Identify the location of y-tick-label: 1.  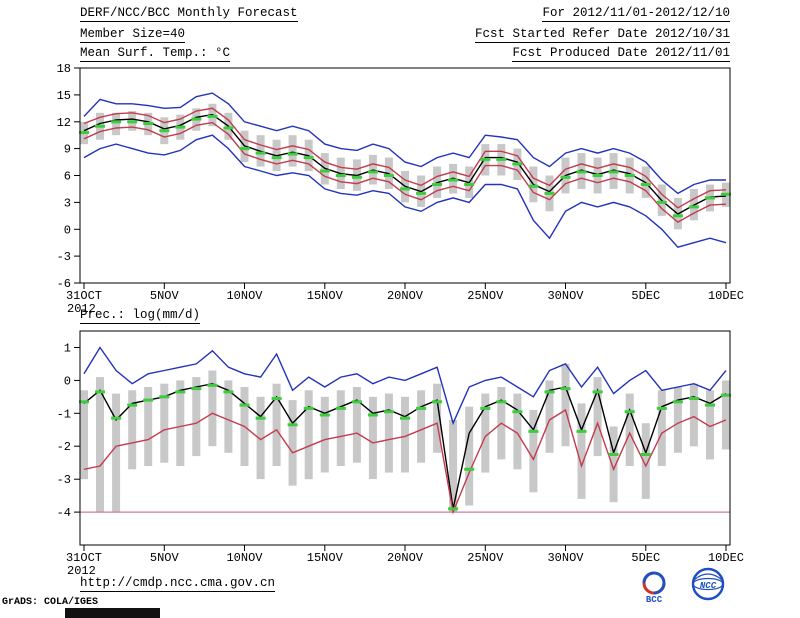
(67, 349).